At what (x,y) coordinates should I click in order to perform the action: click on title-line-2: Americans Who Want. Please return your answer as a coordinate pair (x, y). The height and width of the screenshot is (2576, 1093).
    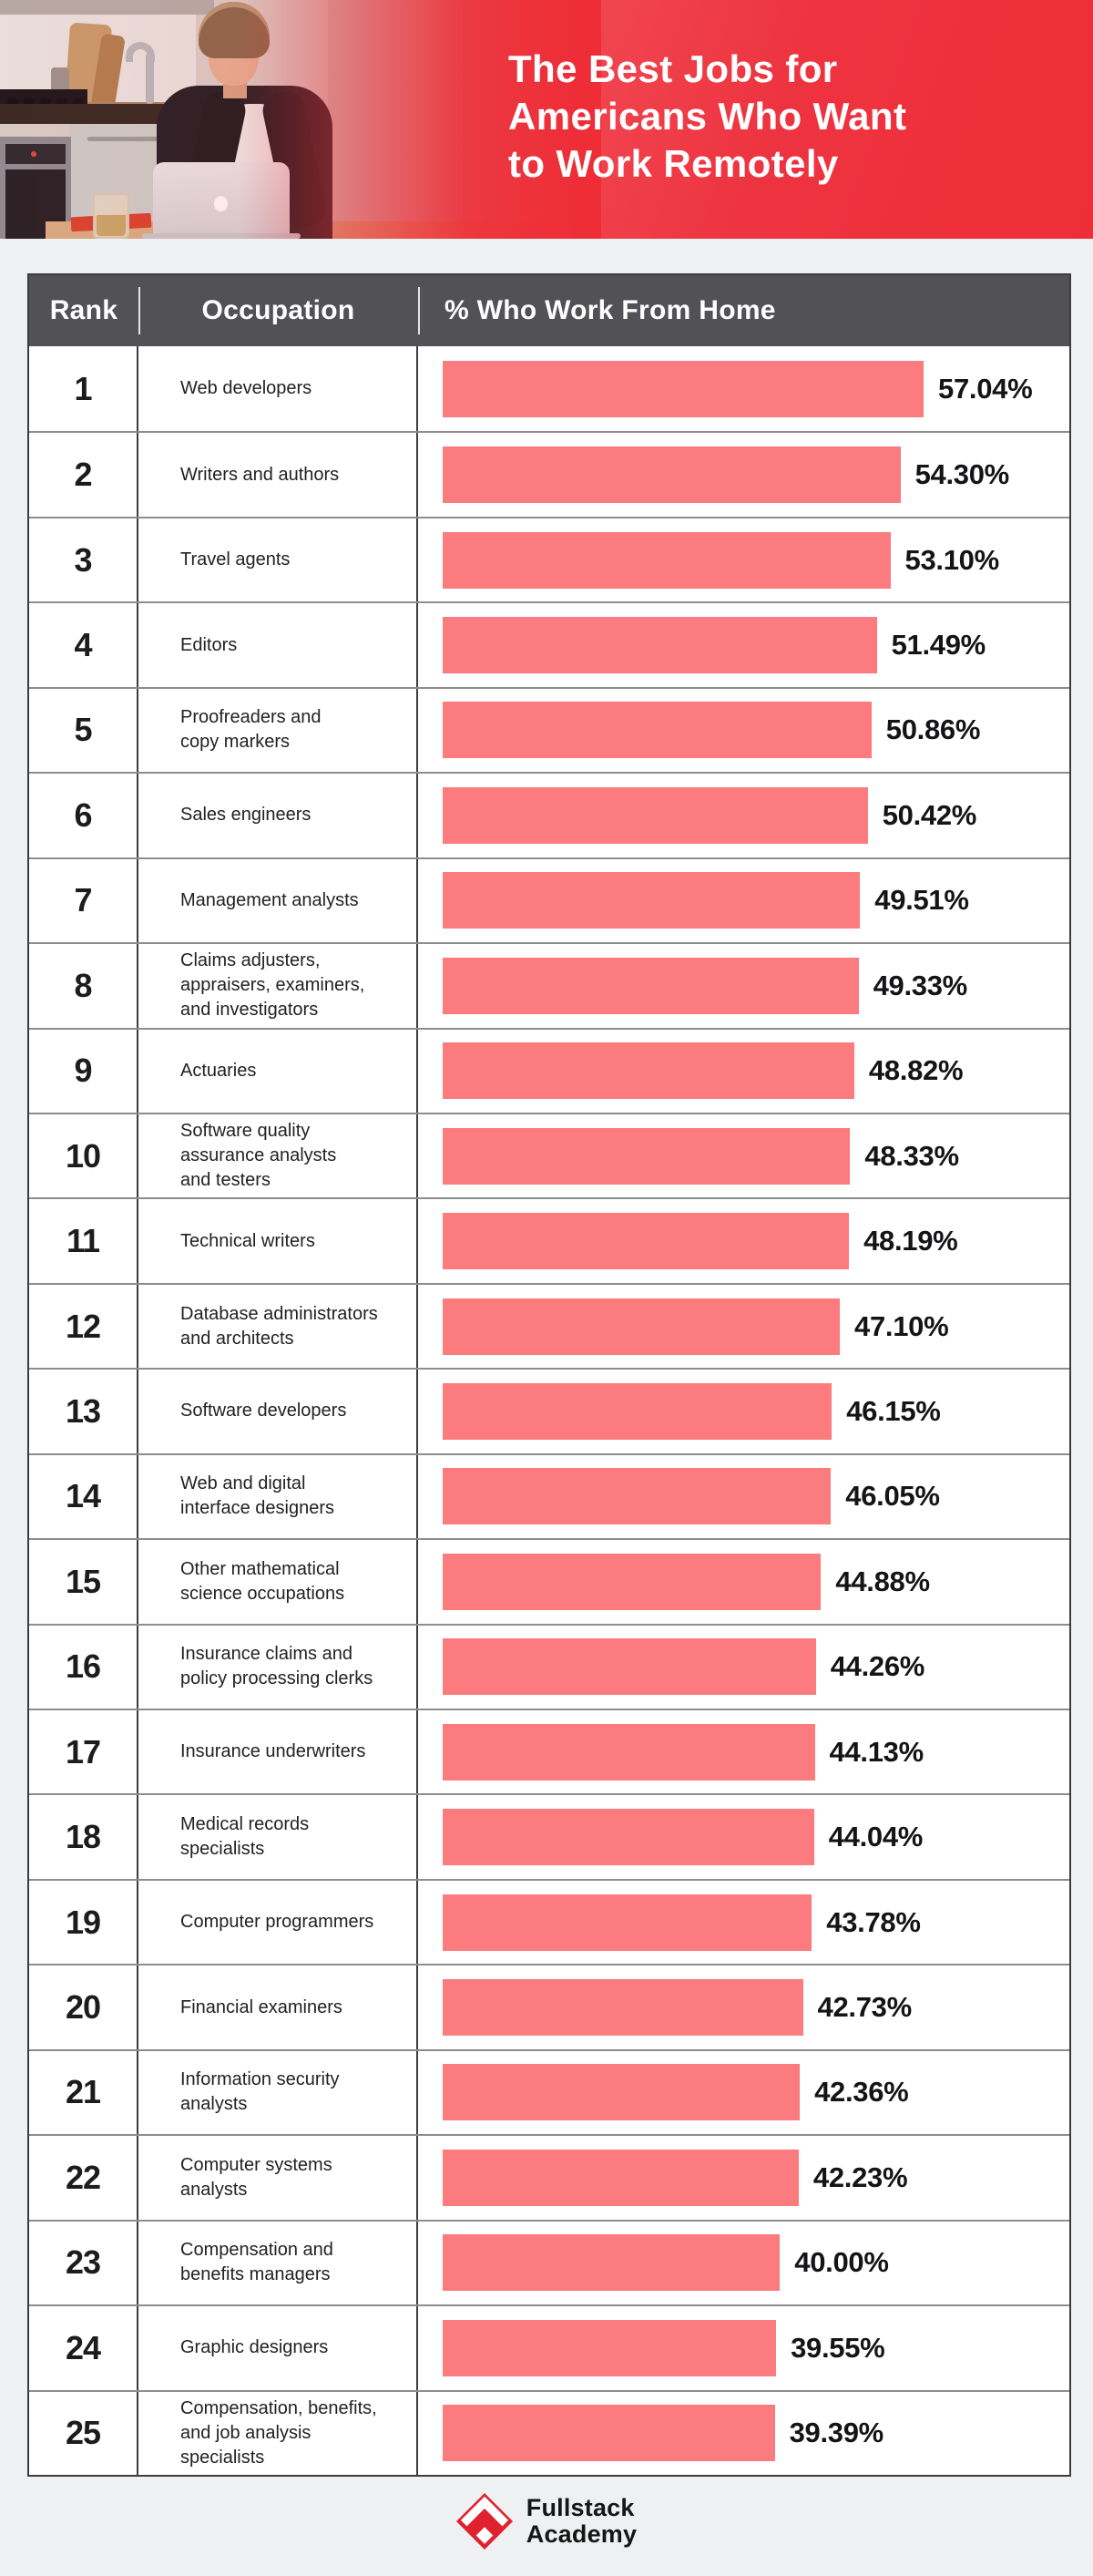
    Looking at the image, I should click on (708, 116).